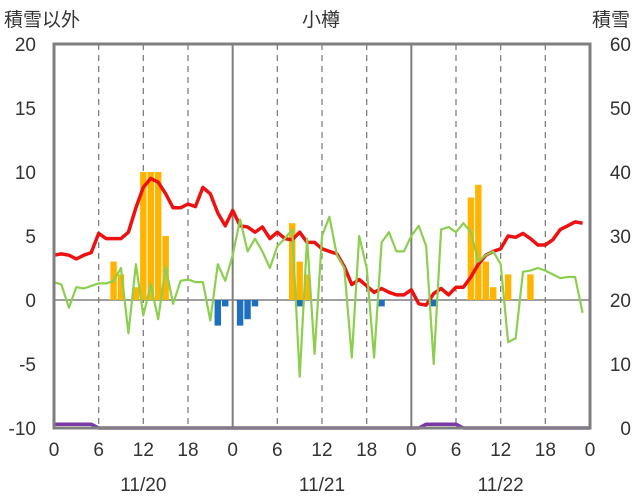 The height and width of the screenshot is (501, 636). I want to click on date-label: 11/20, so click(143, 485).